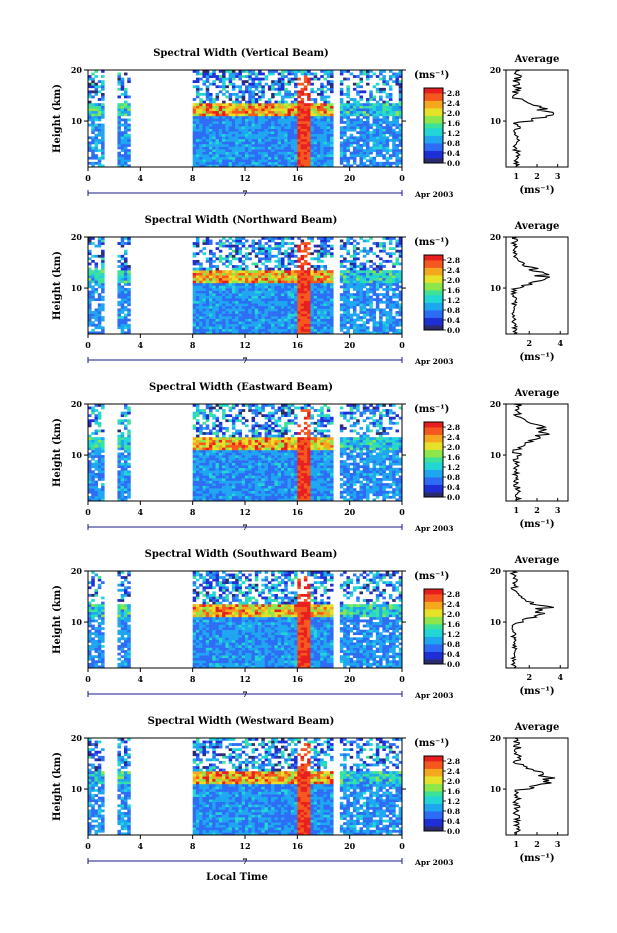 The height and width of the screenshot is (933, 617). What do you see at coordinates (537, 59) in the screenshot?
I see `average-title: Average` at bounding box center [537, 59].